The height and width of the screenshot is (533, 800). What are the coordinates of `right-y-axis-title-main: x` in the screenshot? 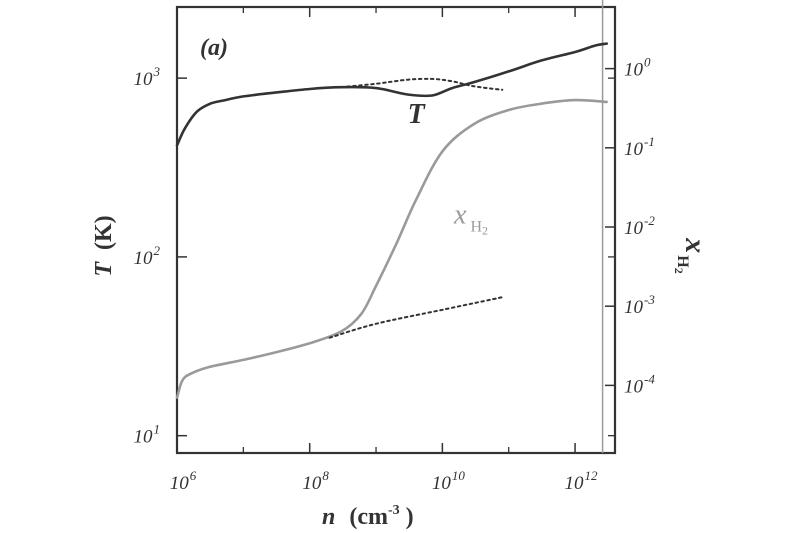 It's located at (695, 245).